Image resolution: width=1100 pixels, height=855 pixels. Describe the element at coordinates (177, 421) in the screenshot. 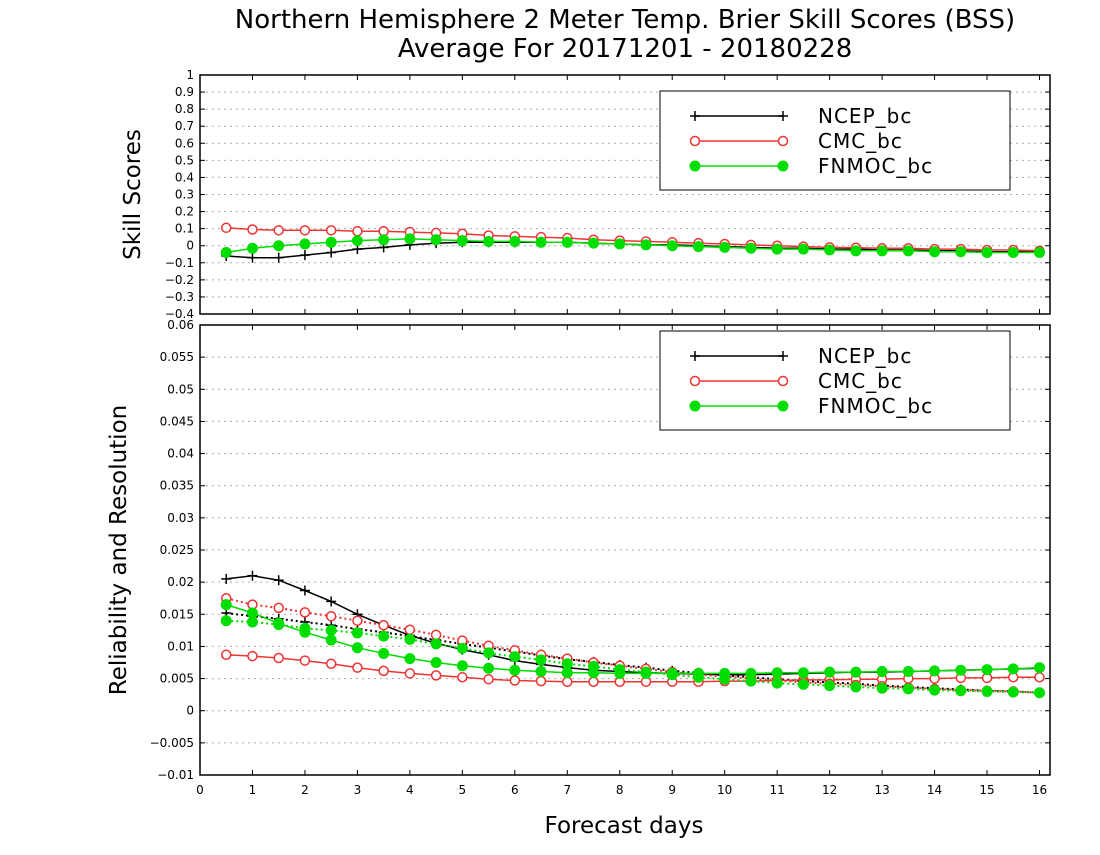

I see `y-tick-label: 0.045` at that location.